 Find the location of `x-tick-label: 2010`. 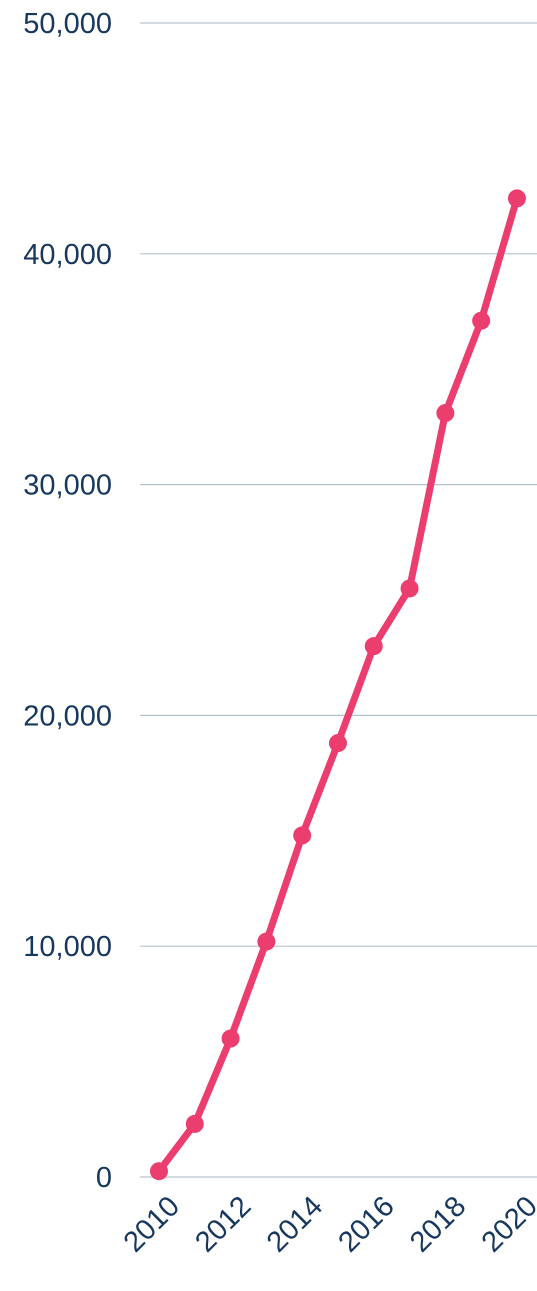

x-tick-label: 2010 is located at coordinates (152, 1224).